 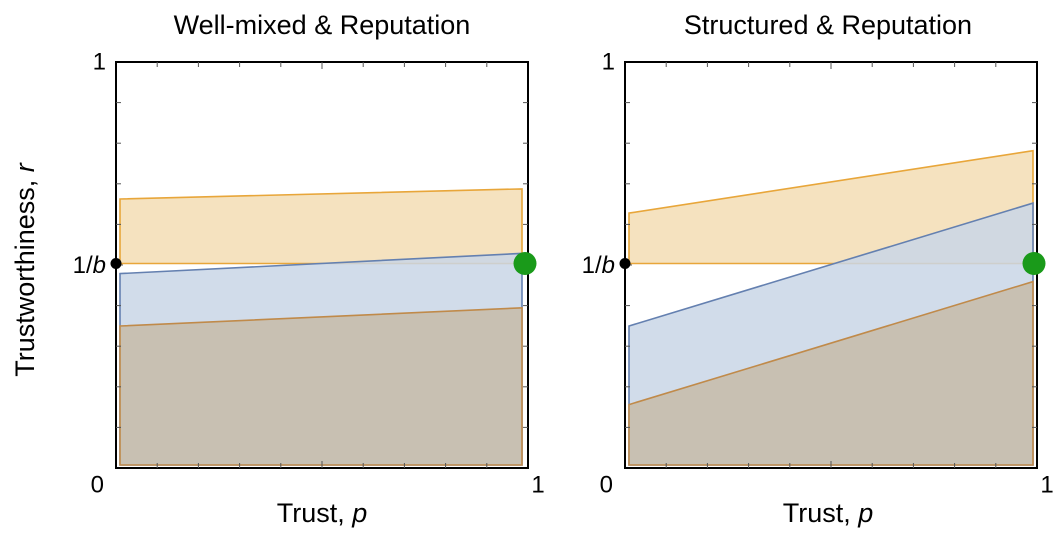 What do you see at coordinates (89, 265) in the screenshot?
I see `chart-1-y-tick-1-over-b: 1/b` at bounding box center [89, 265].